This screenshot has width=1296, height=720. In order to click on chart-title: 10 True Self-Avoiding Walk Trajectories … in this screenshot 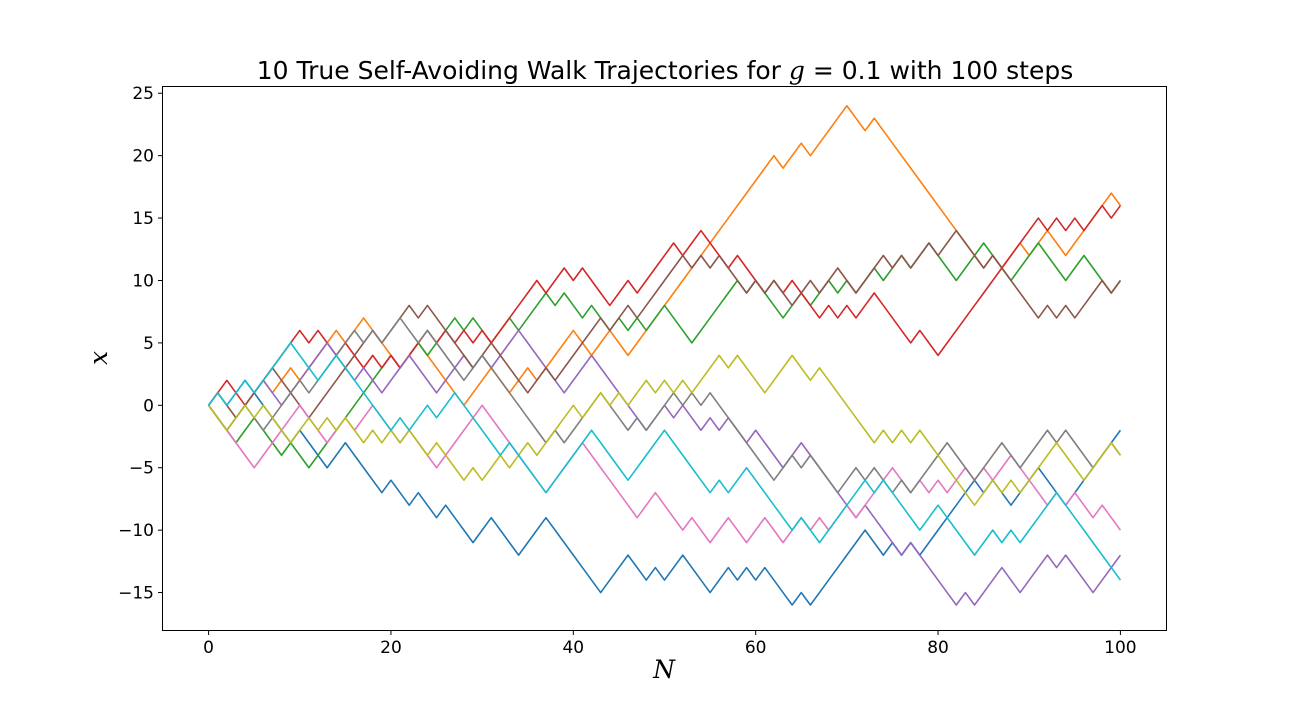, I will do `click(665, 70)`.